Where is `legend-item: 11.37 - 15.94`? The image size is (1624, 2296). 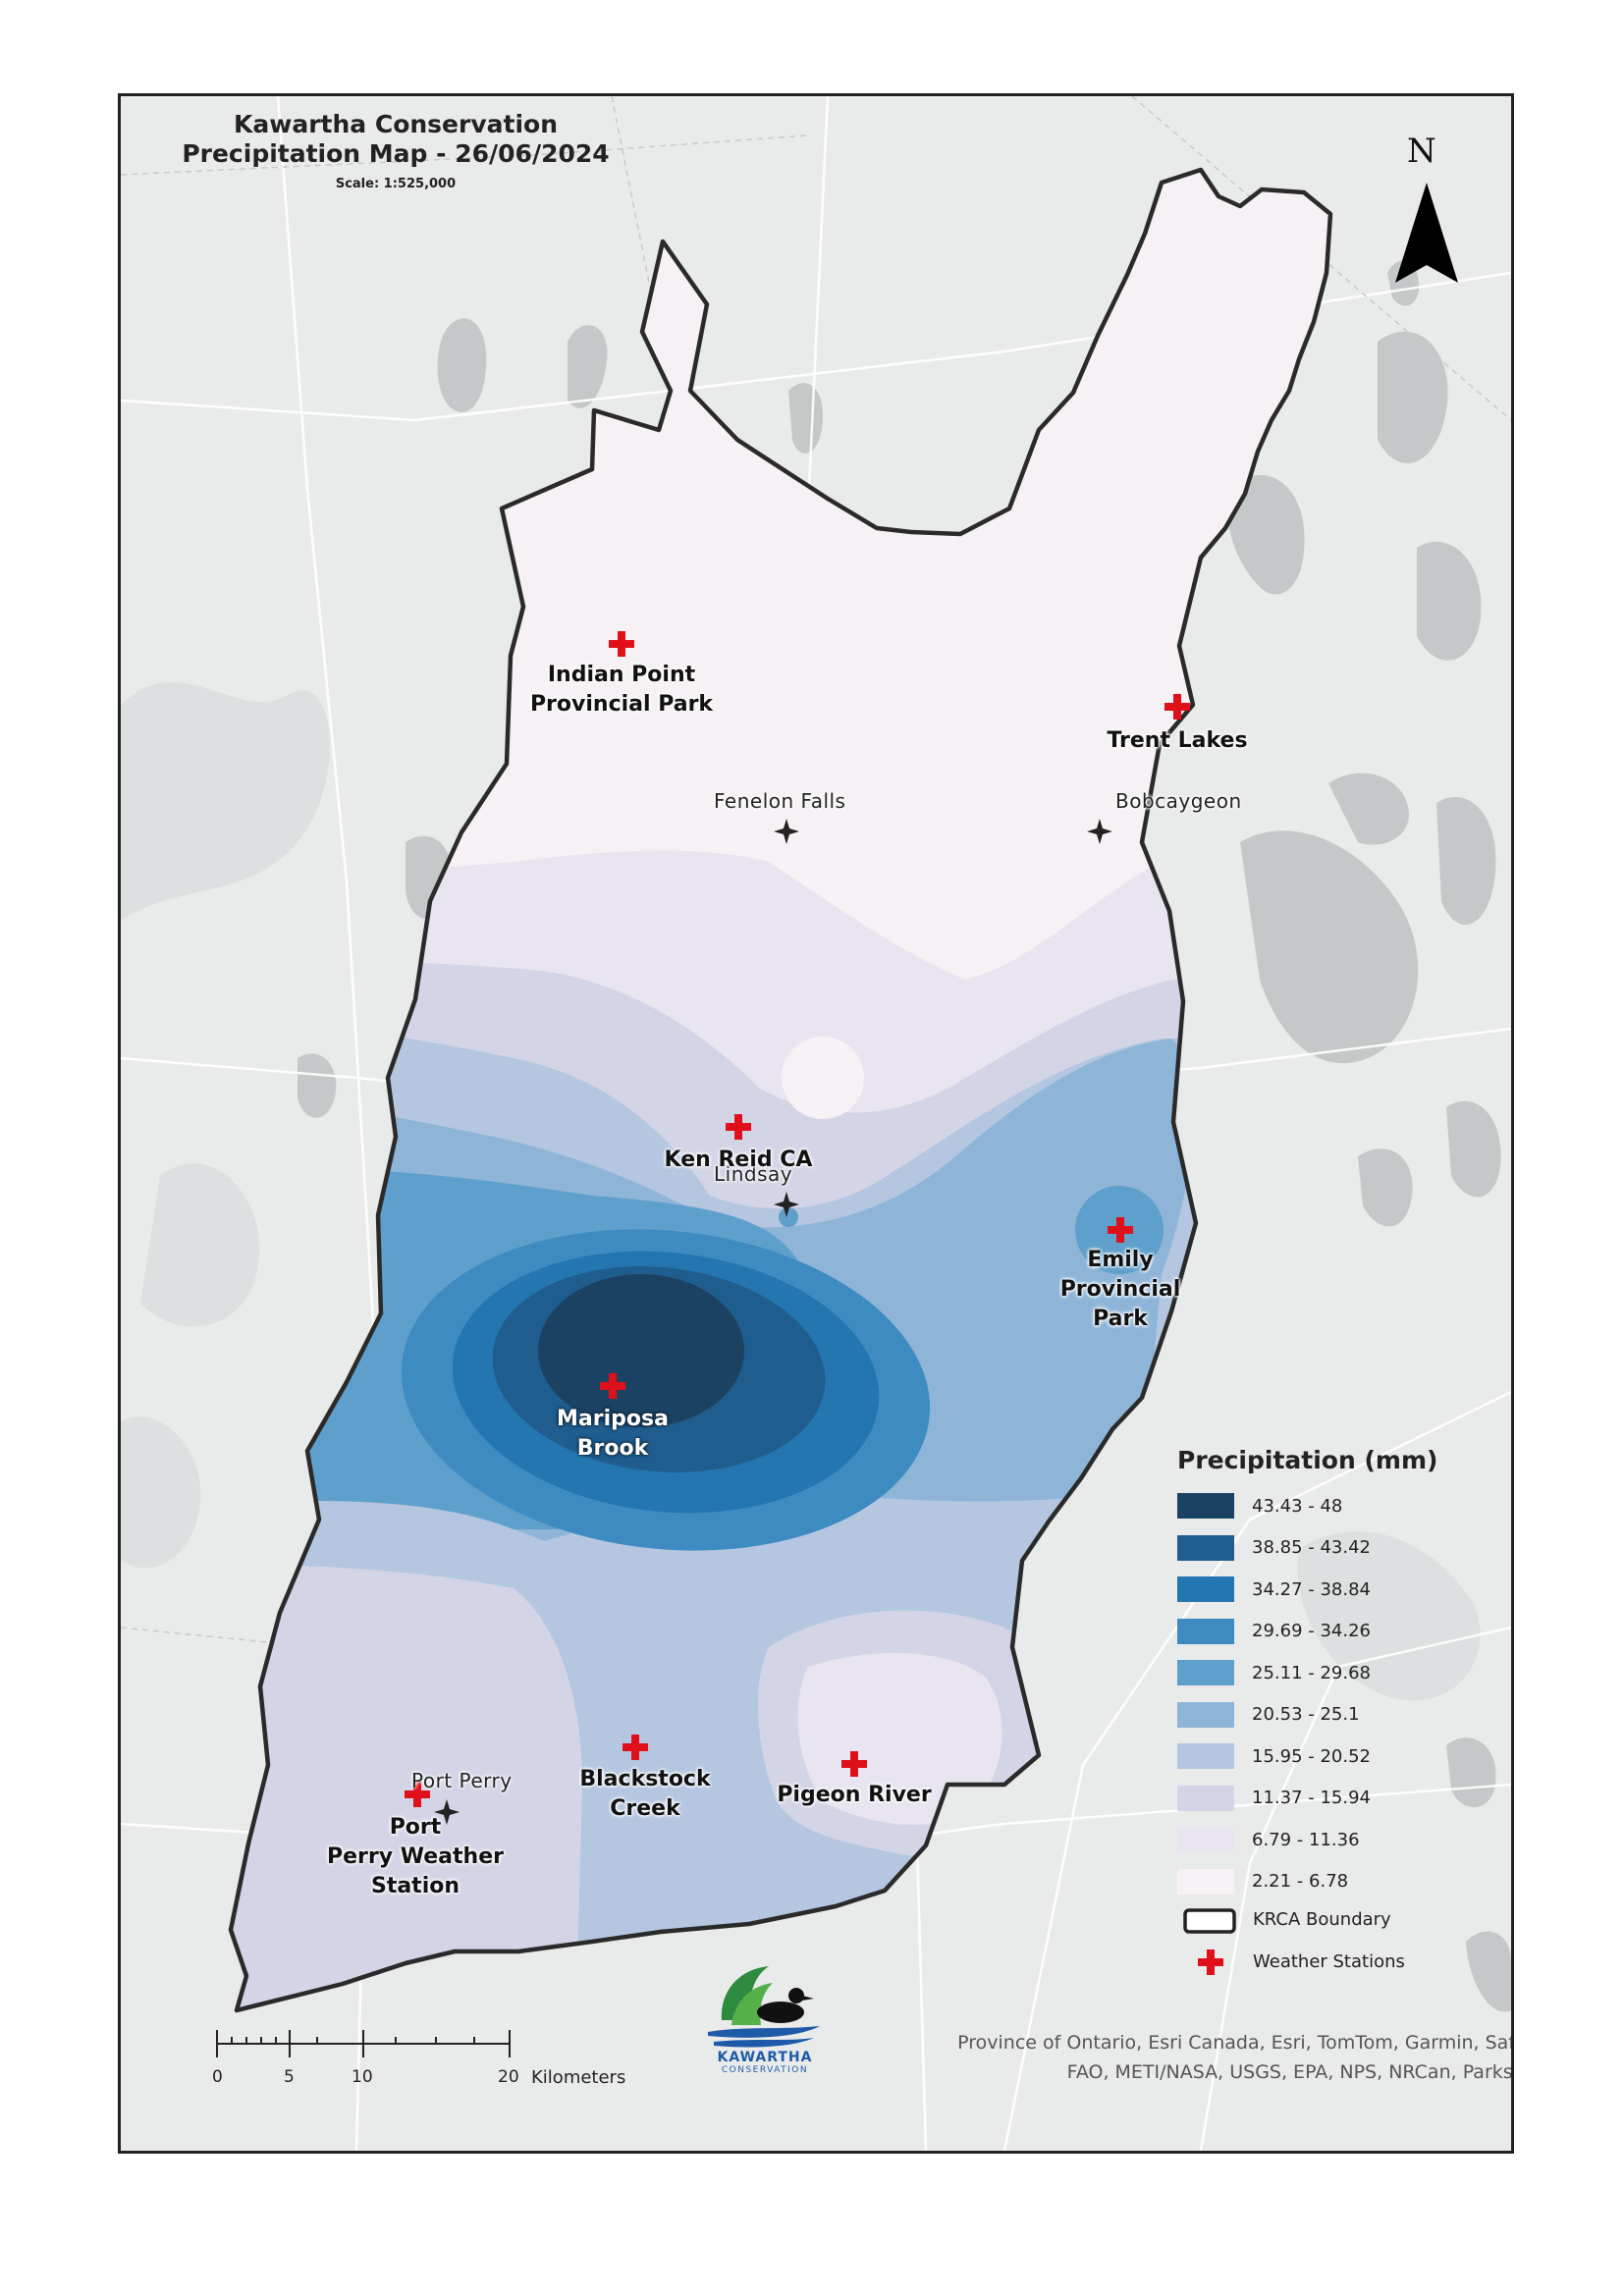 legend-item: 11.37 - 15.94 is located at coordinates (1274, 1799).